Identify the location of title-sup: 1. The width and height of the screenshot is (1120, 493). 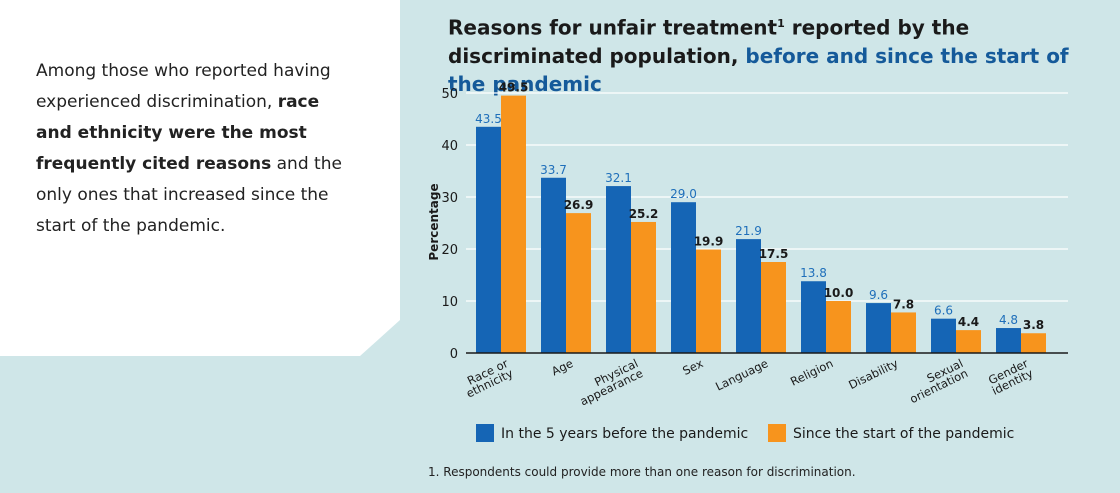
(781, 23).